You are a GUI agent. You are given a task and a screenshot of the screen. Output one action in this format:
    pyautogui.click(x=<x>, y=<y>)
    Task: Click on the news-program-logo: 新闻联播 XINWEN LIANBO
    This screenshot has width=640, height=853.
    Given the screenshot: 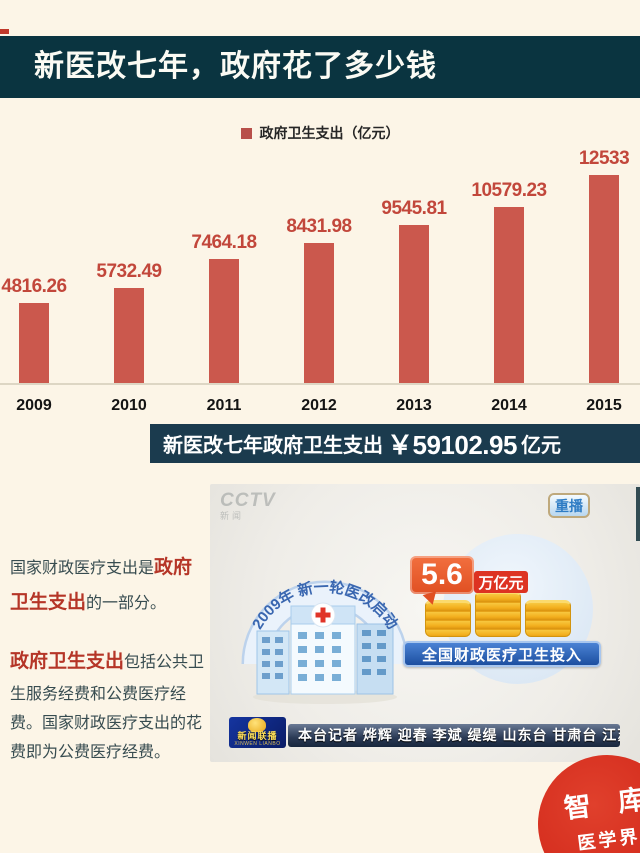 What is the action you would take?
    pyautogui.click(x=257, y=732)
    